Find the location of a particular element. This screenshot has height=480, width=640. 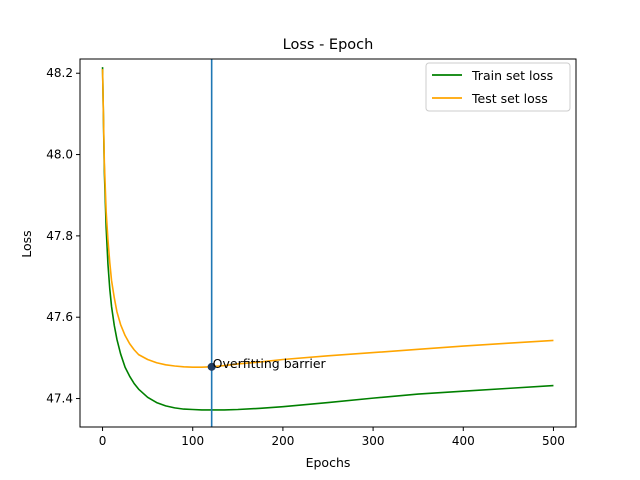

x-tick-label: 500 is located at coordinates (553, 441).